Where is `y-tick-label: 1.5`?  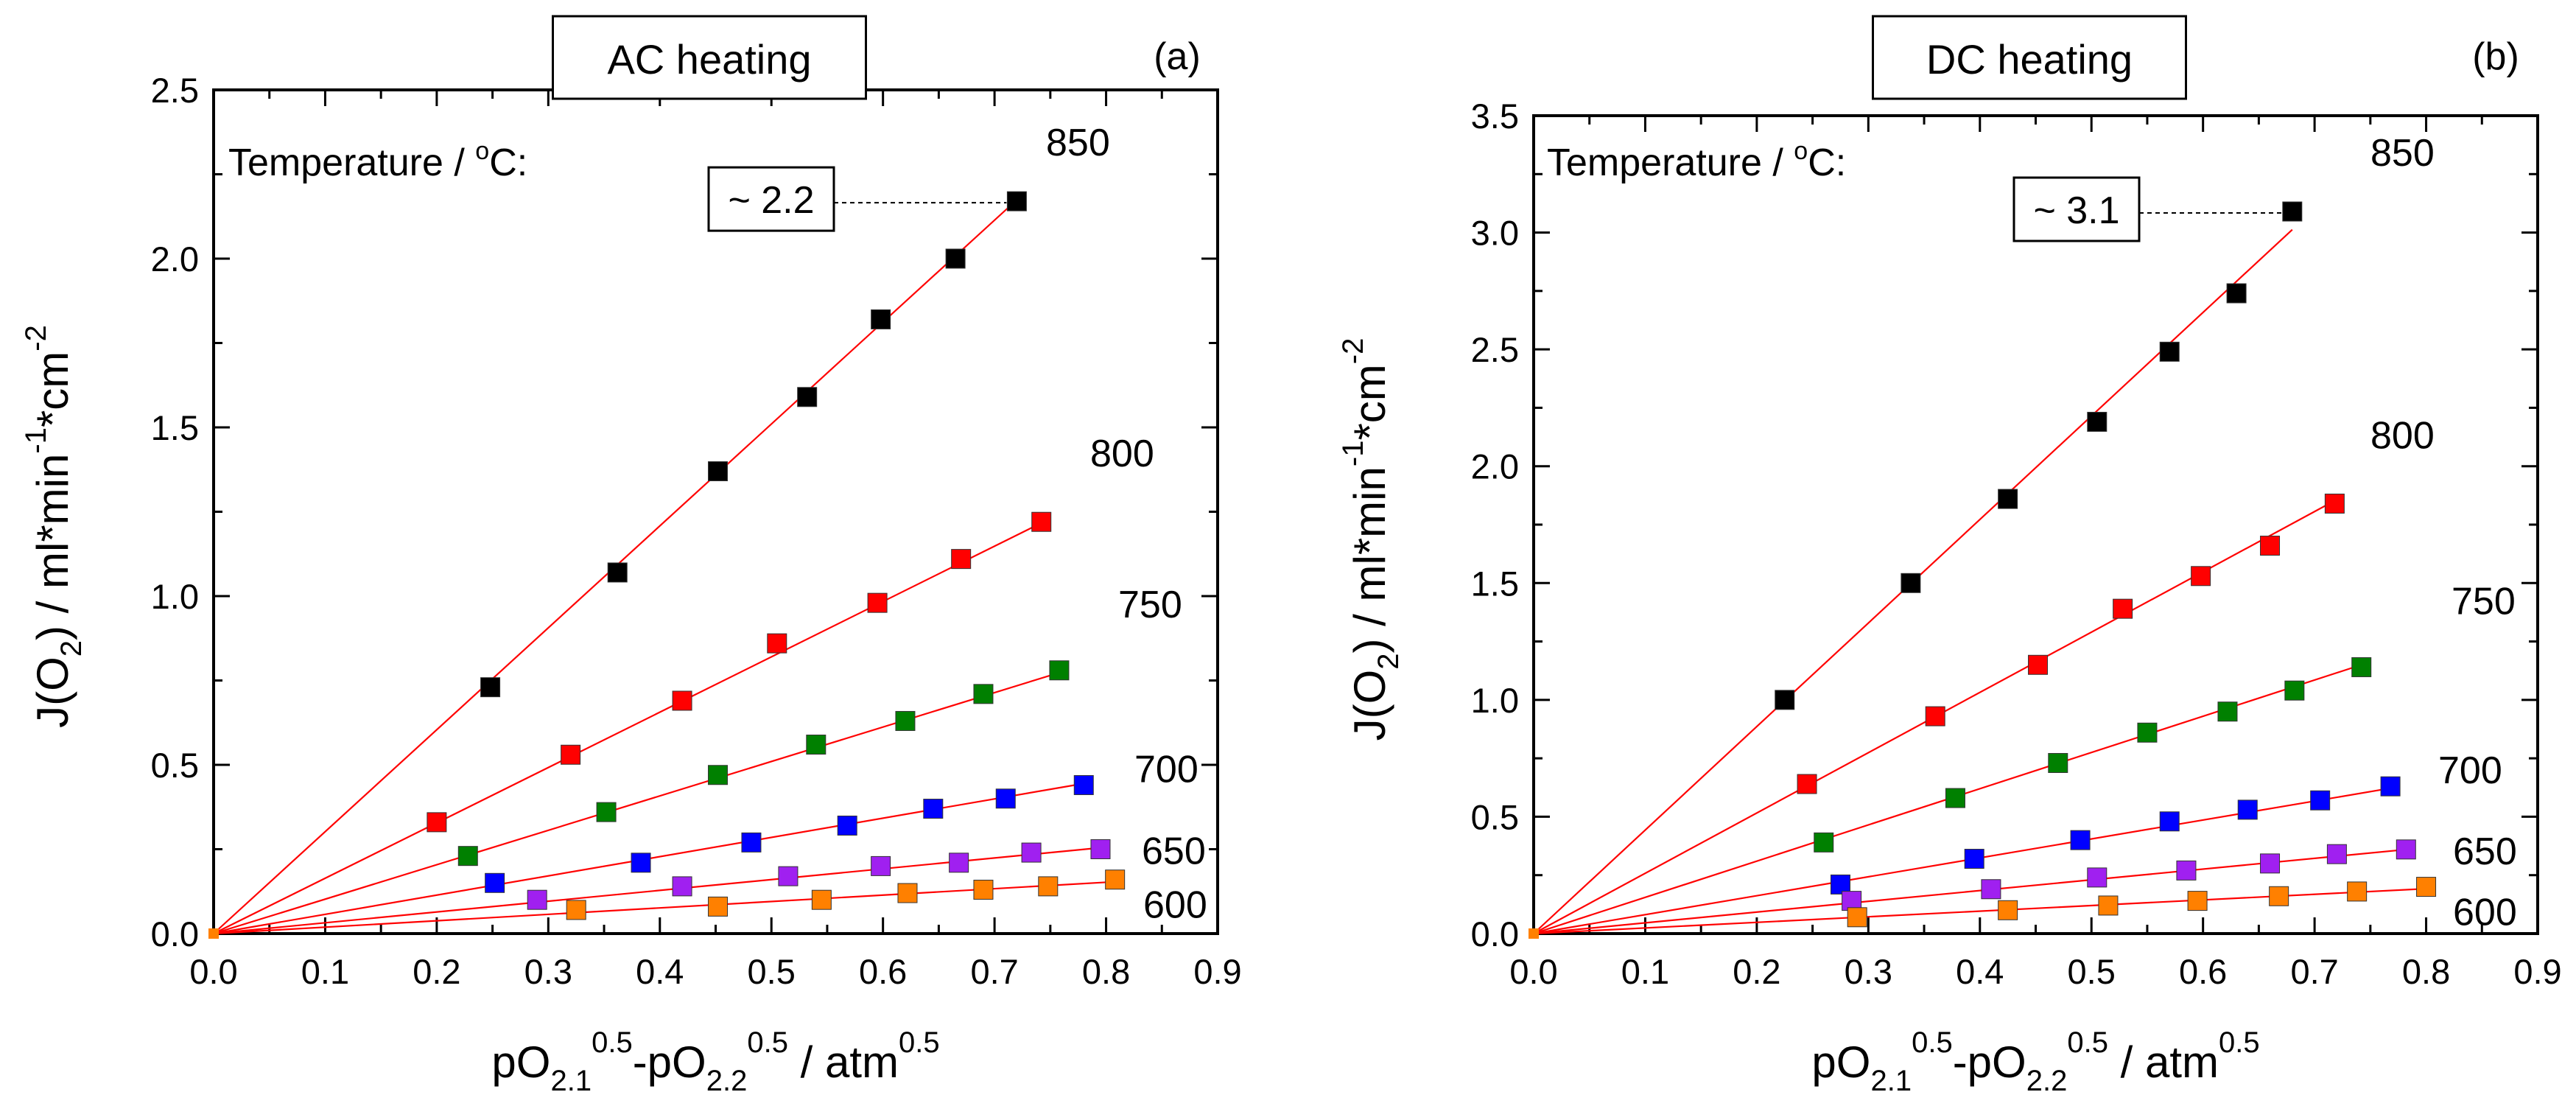
y-tick-label: 1.5 is located at coordinates (175, 427).